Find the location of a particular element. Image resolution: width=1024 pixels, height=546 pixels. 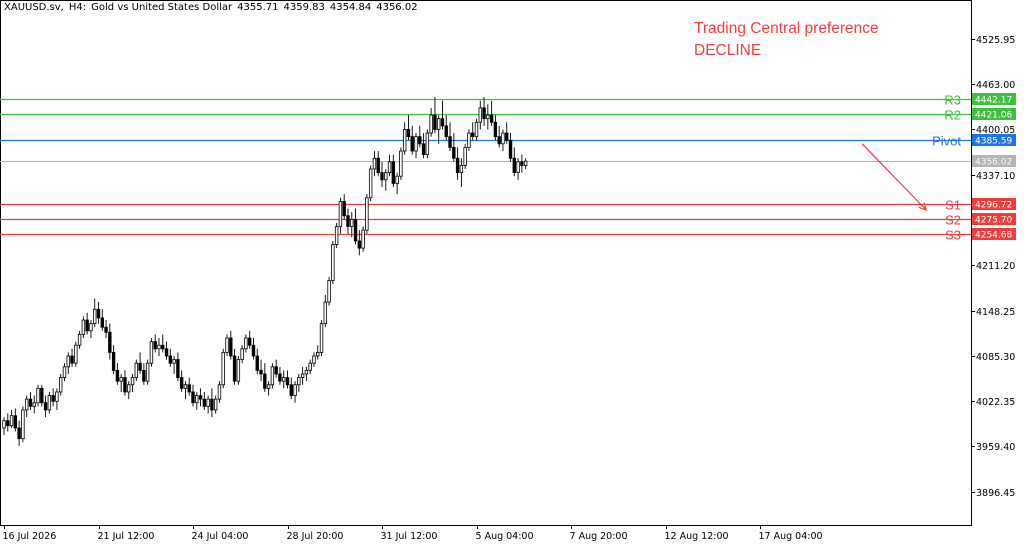

high-value: 4359.83 is located at coordinates (304, 7).